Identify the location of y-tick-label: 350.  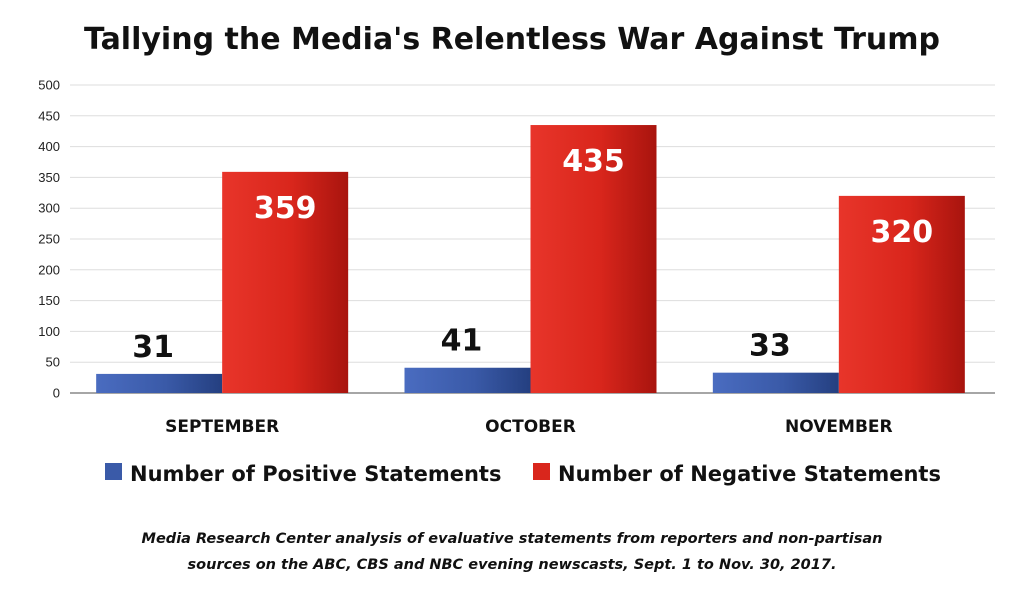
(49, 177).